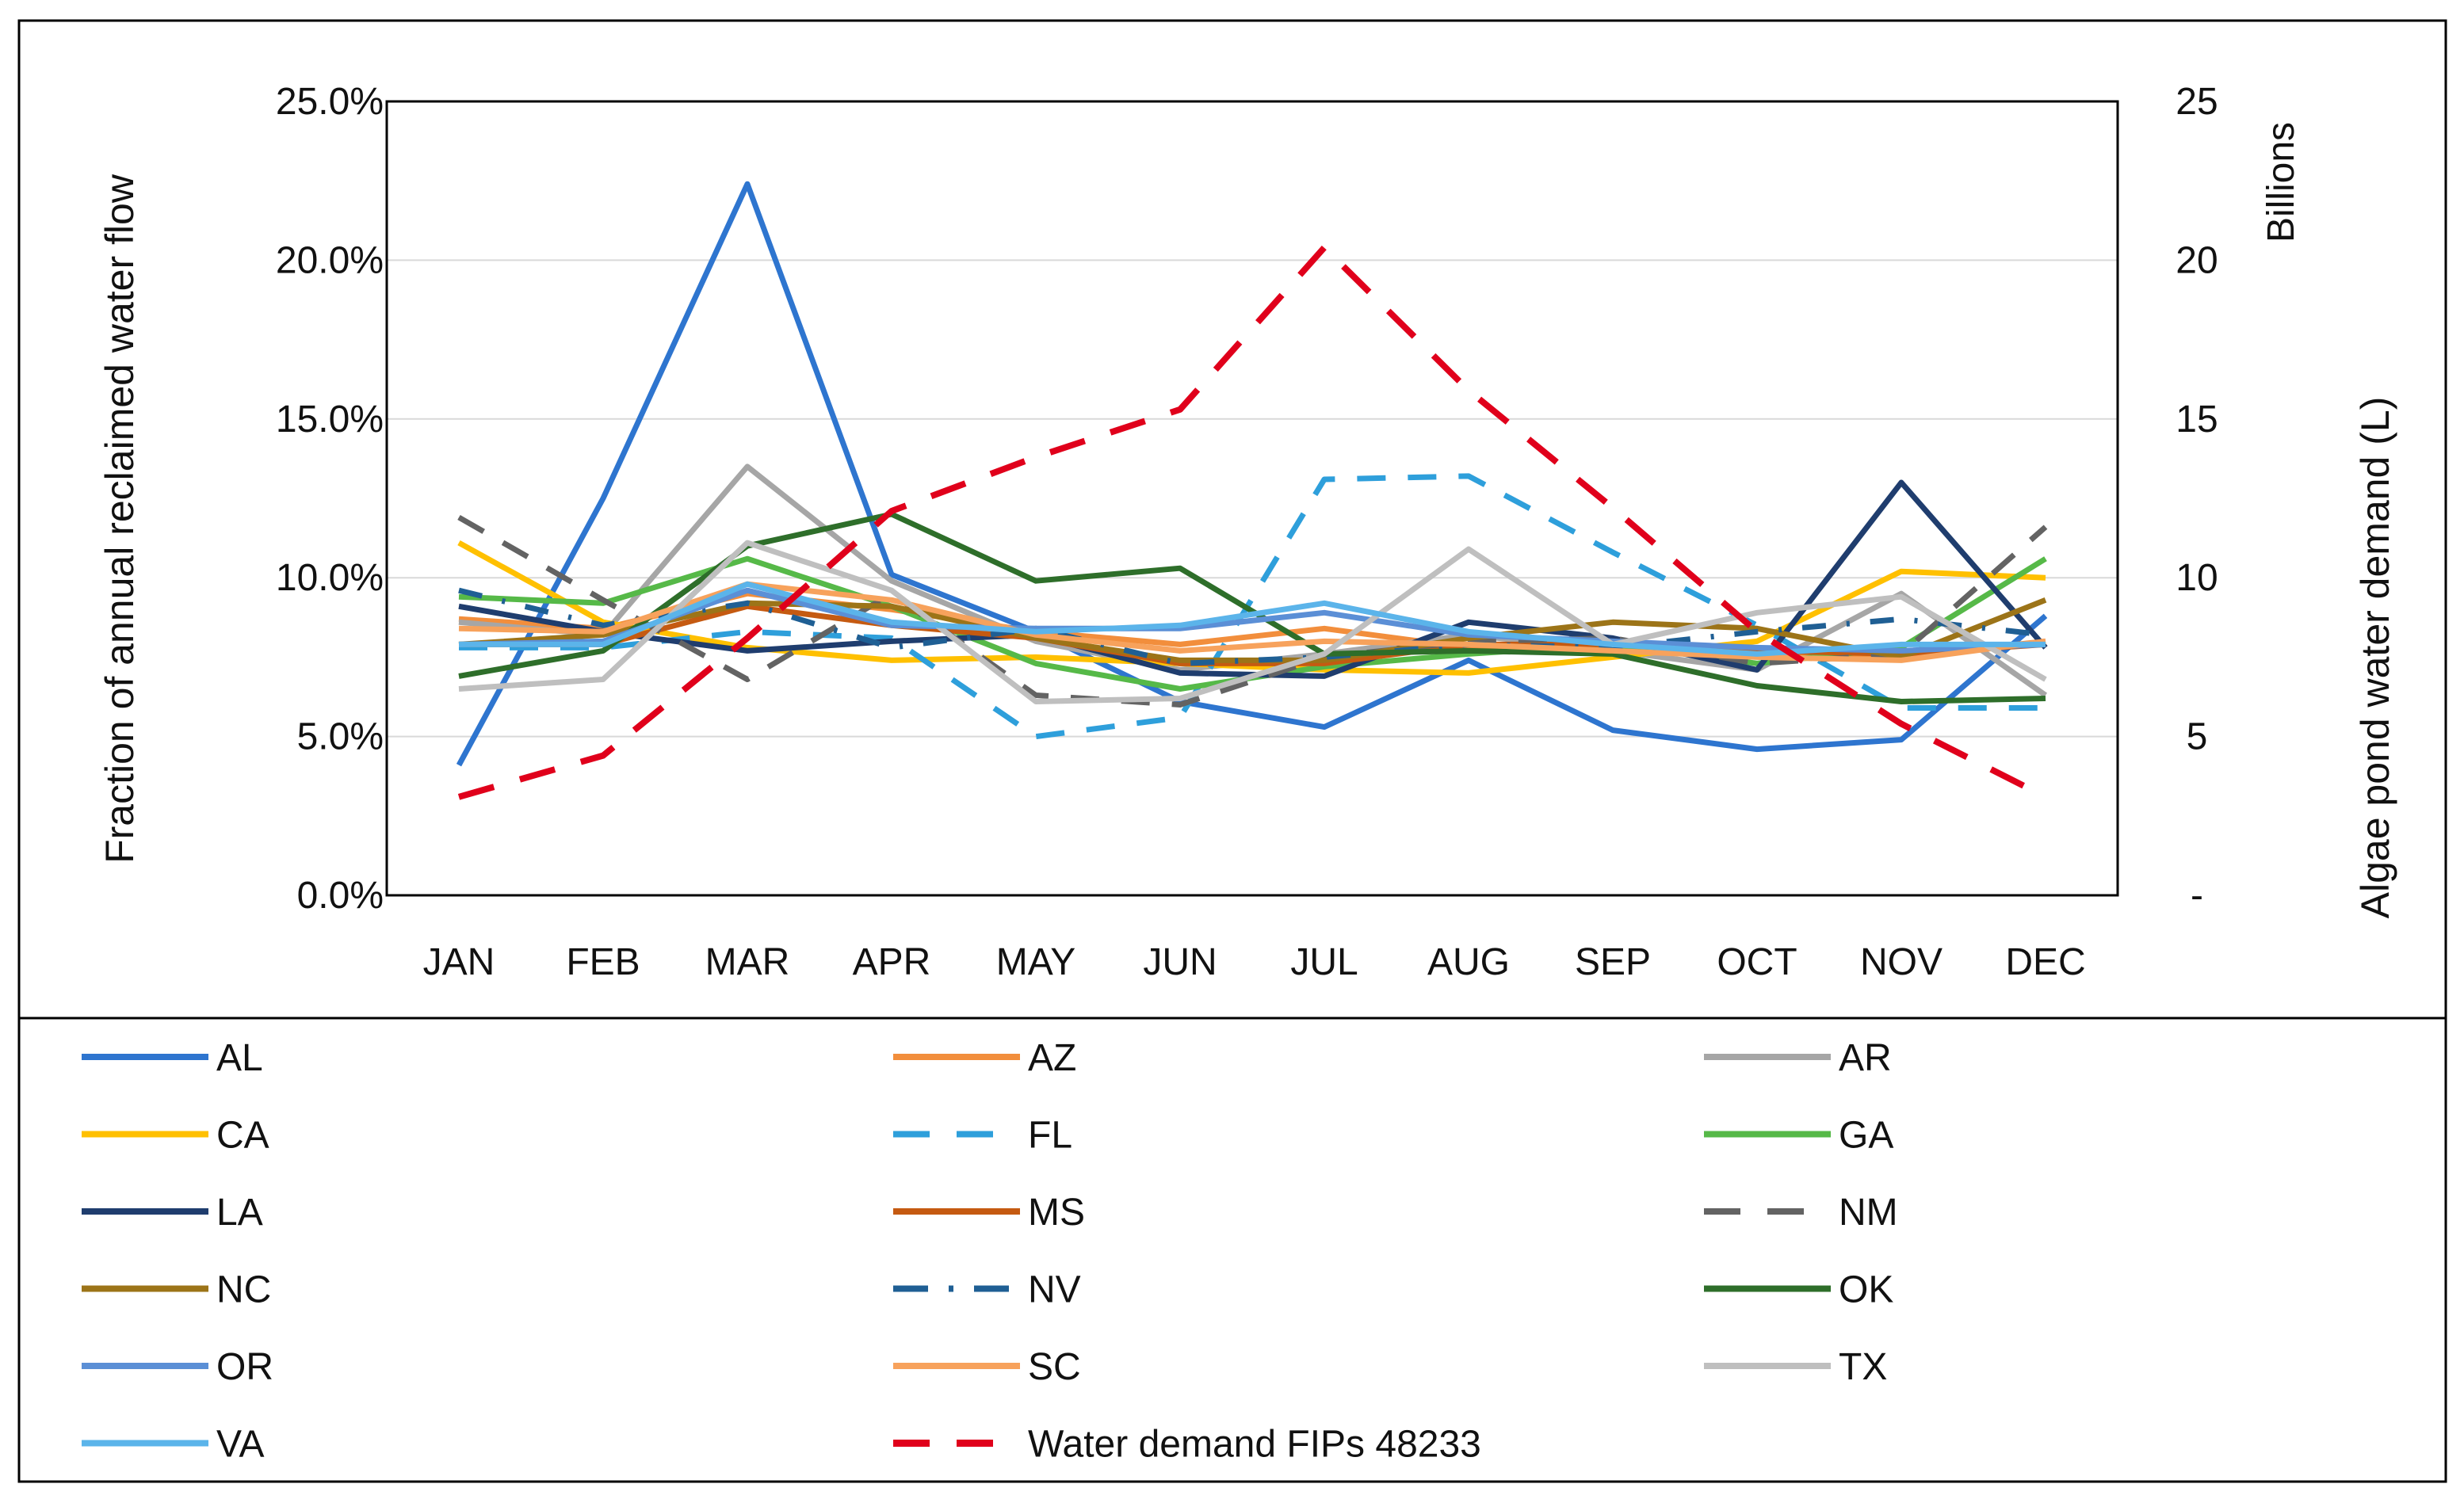  What do you see at coordinates (1863, 1367) in the screenshot?
I see `legend-label-tx: TX` at bounding box center [1863, 1367].